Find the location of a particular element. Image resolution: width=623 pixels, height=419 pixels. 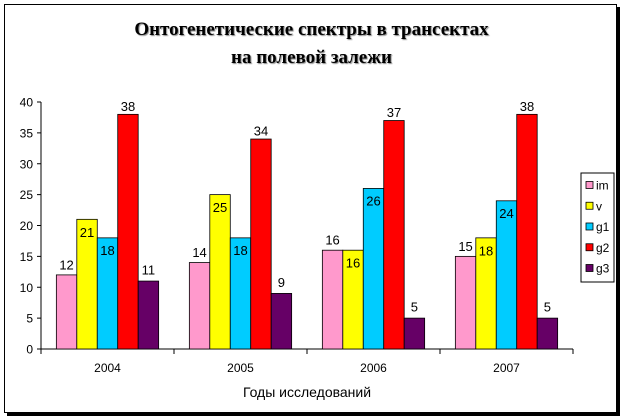

data-label-g1-2006: 26 is located at coordinates (373, 200).